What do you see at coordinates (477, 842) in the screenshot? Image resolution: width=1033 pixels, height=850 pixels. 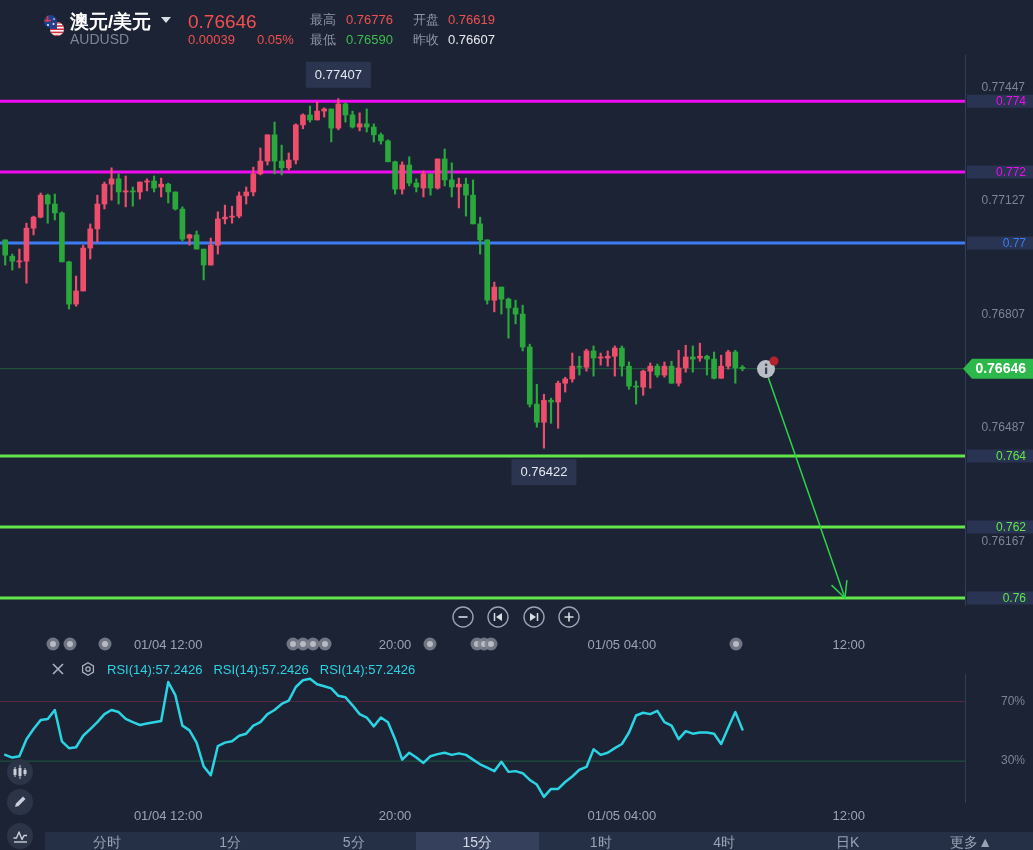 I see `text: 15分` at bounding box center [477, 842].